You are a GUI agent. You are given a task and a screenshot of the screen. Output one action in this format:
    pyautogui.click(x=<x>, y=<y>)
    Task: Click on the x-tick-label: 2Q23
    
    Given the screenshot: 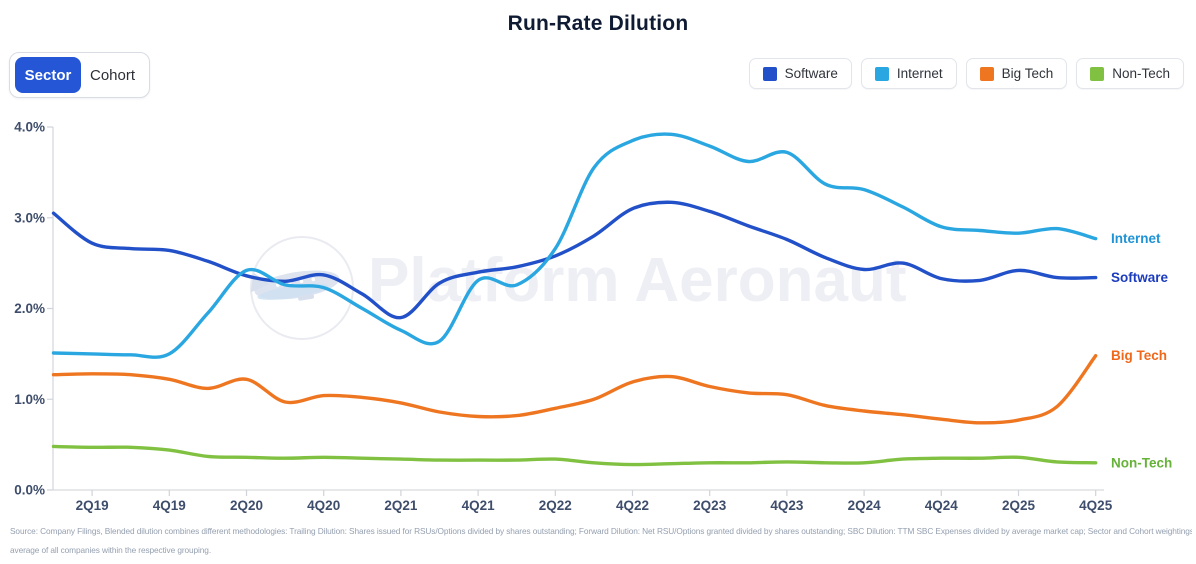 What is the action you would take?
    pyautogui.click(x=710, y=505)
    